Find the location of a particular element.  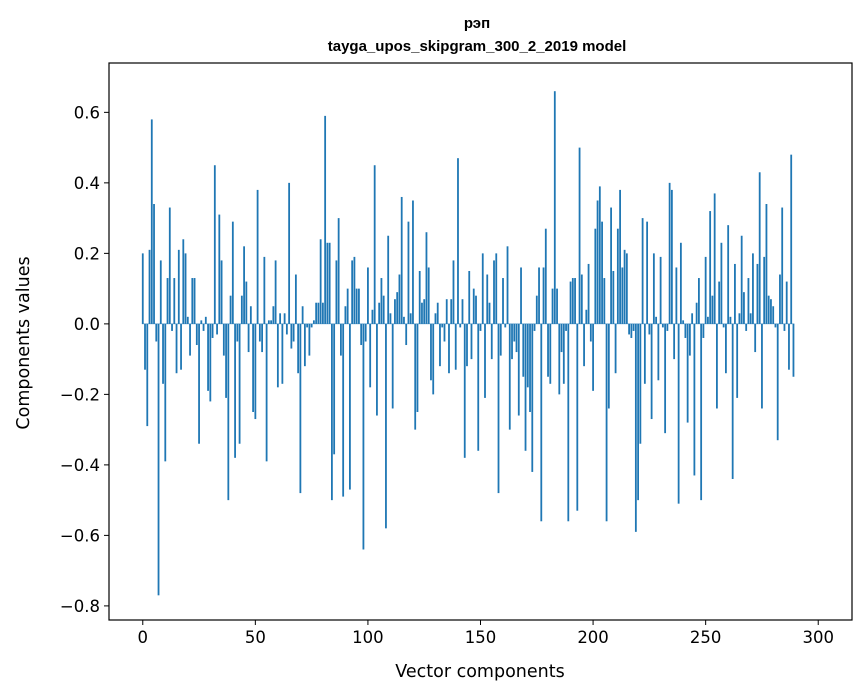

x-tick-label: 50 is located at coordinates (255, 637).